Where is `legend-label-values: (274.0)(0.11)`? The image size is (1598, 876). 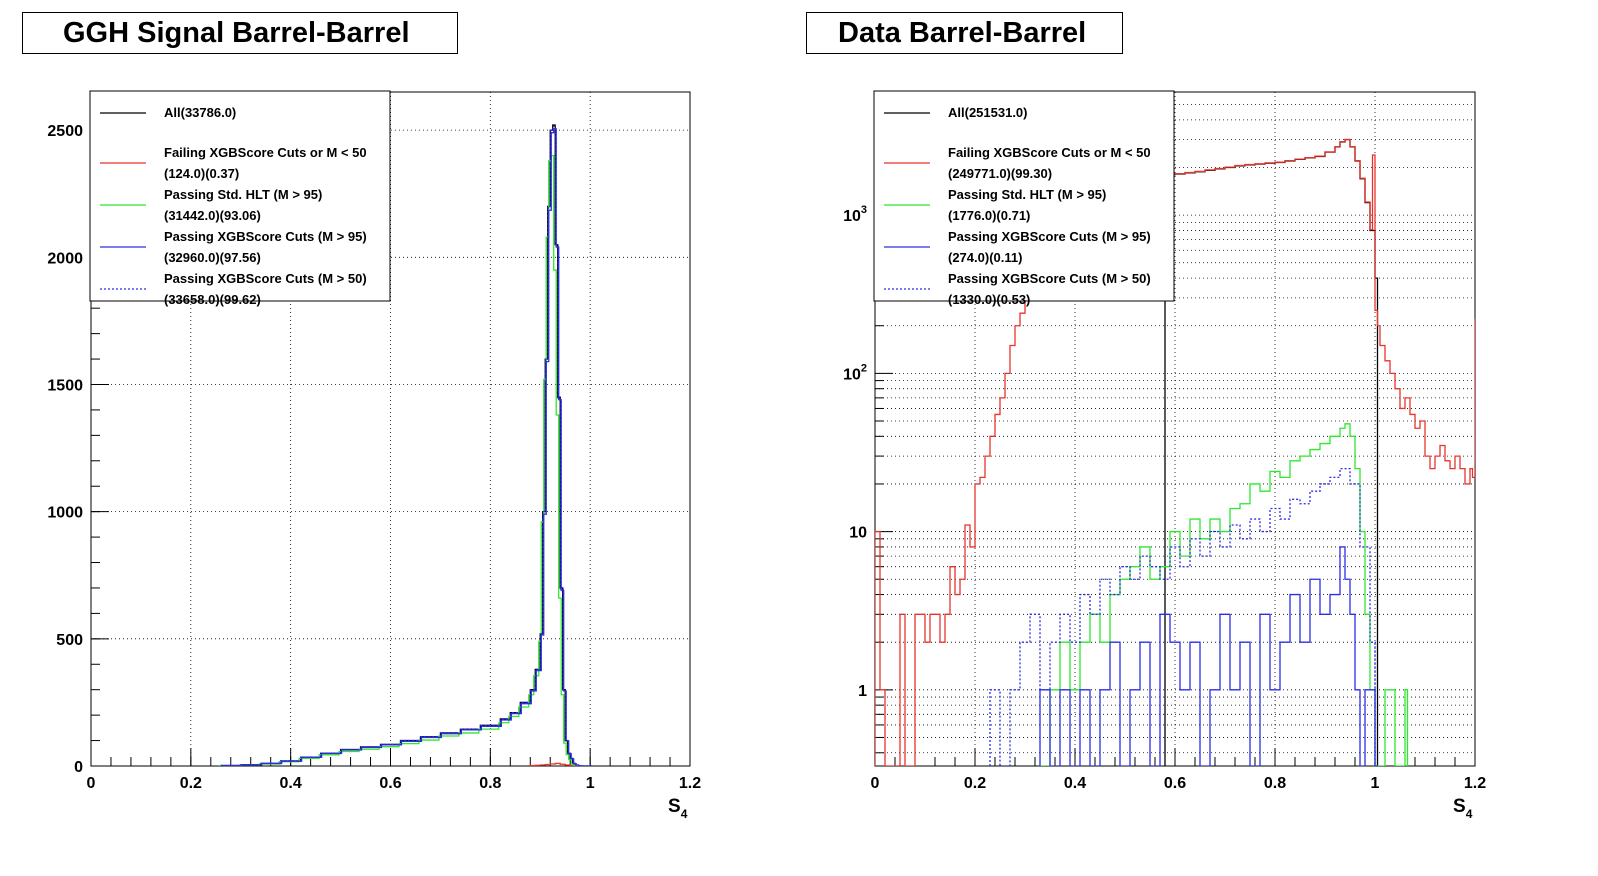
legend-label-values: (274.0)(0.11) is located at coordinates (985, 257).